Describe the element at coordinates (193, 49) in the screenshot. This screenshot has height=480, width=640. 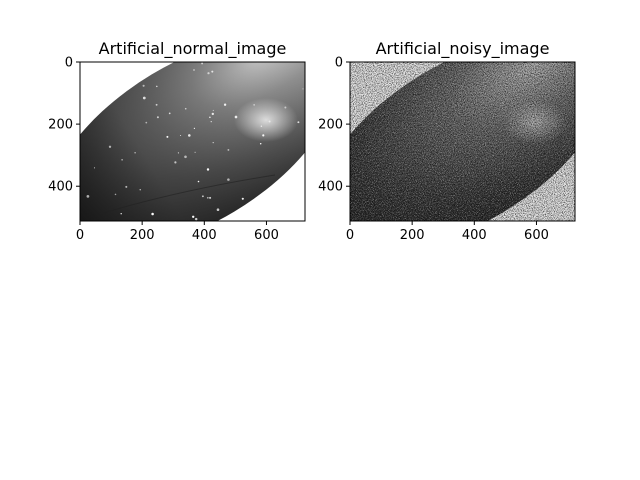
I see `panel-normal-title: Artificial_normal_image` at that location.